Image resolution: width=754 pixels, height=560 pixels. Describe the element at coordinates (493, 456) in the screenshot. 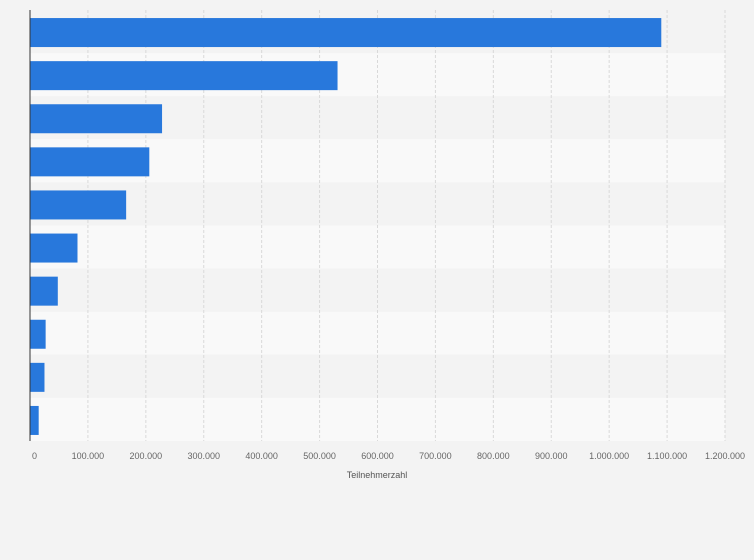

I see `x-tick-label: 800.000` at that location.